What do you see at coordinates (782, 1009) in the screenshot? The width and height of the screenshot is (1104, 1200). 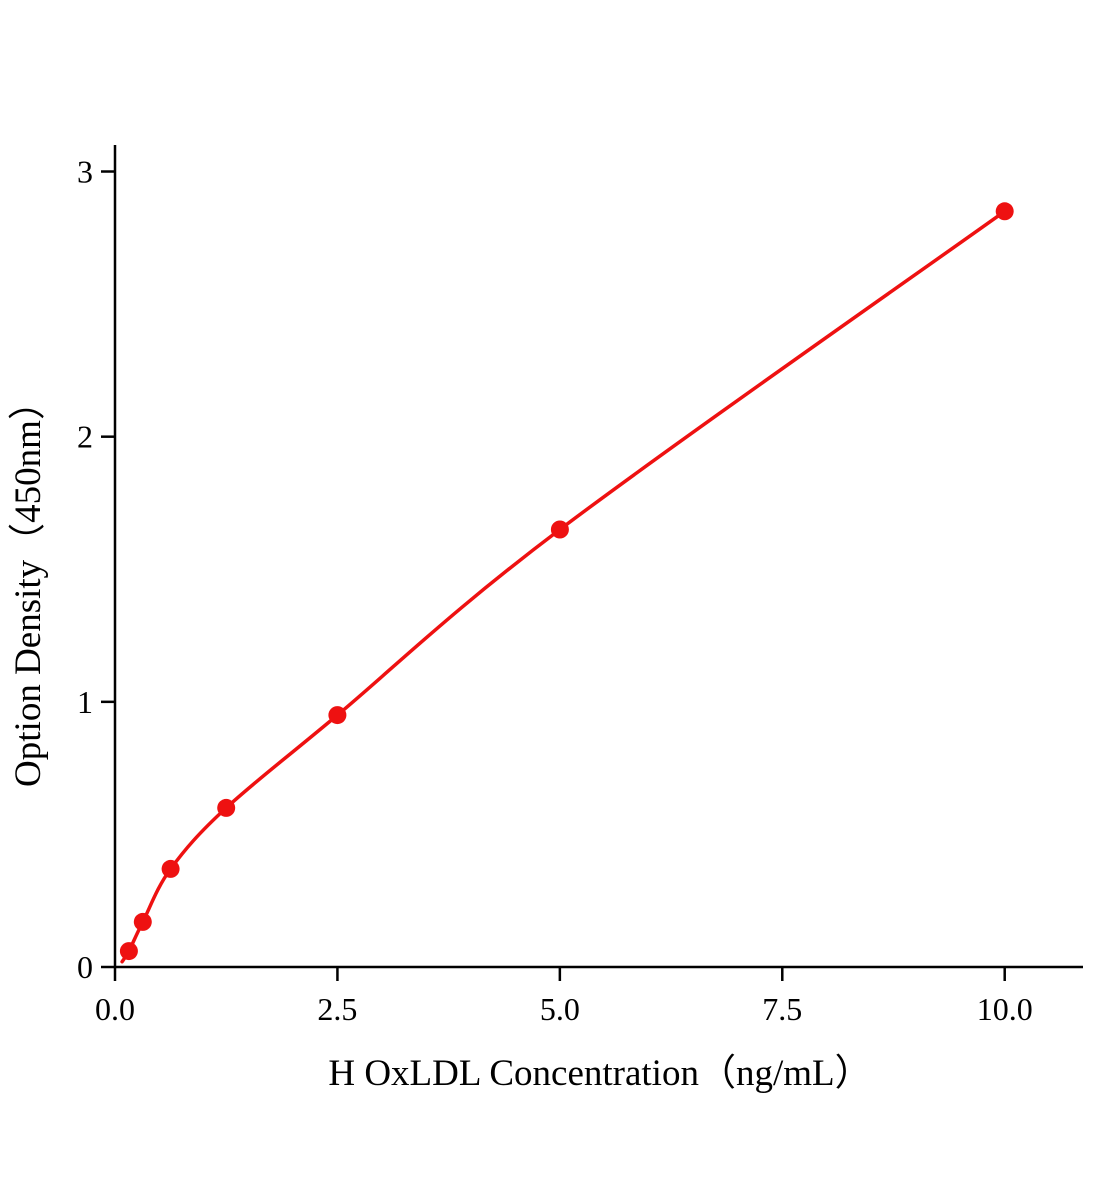 I see `x-tick-label: 7.5` at bounding box center [782, 1009].